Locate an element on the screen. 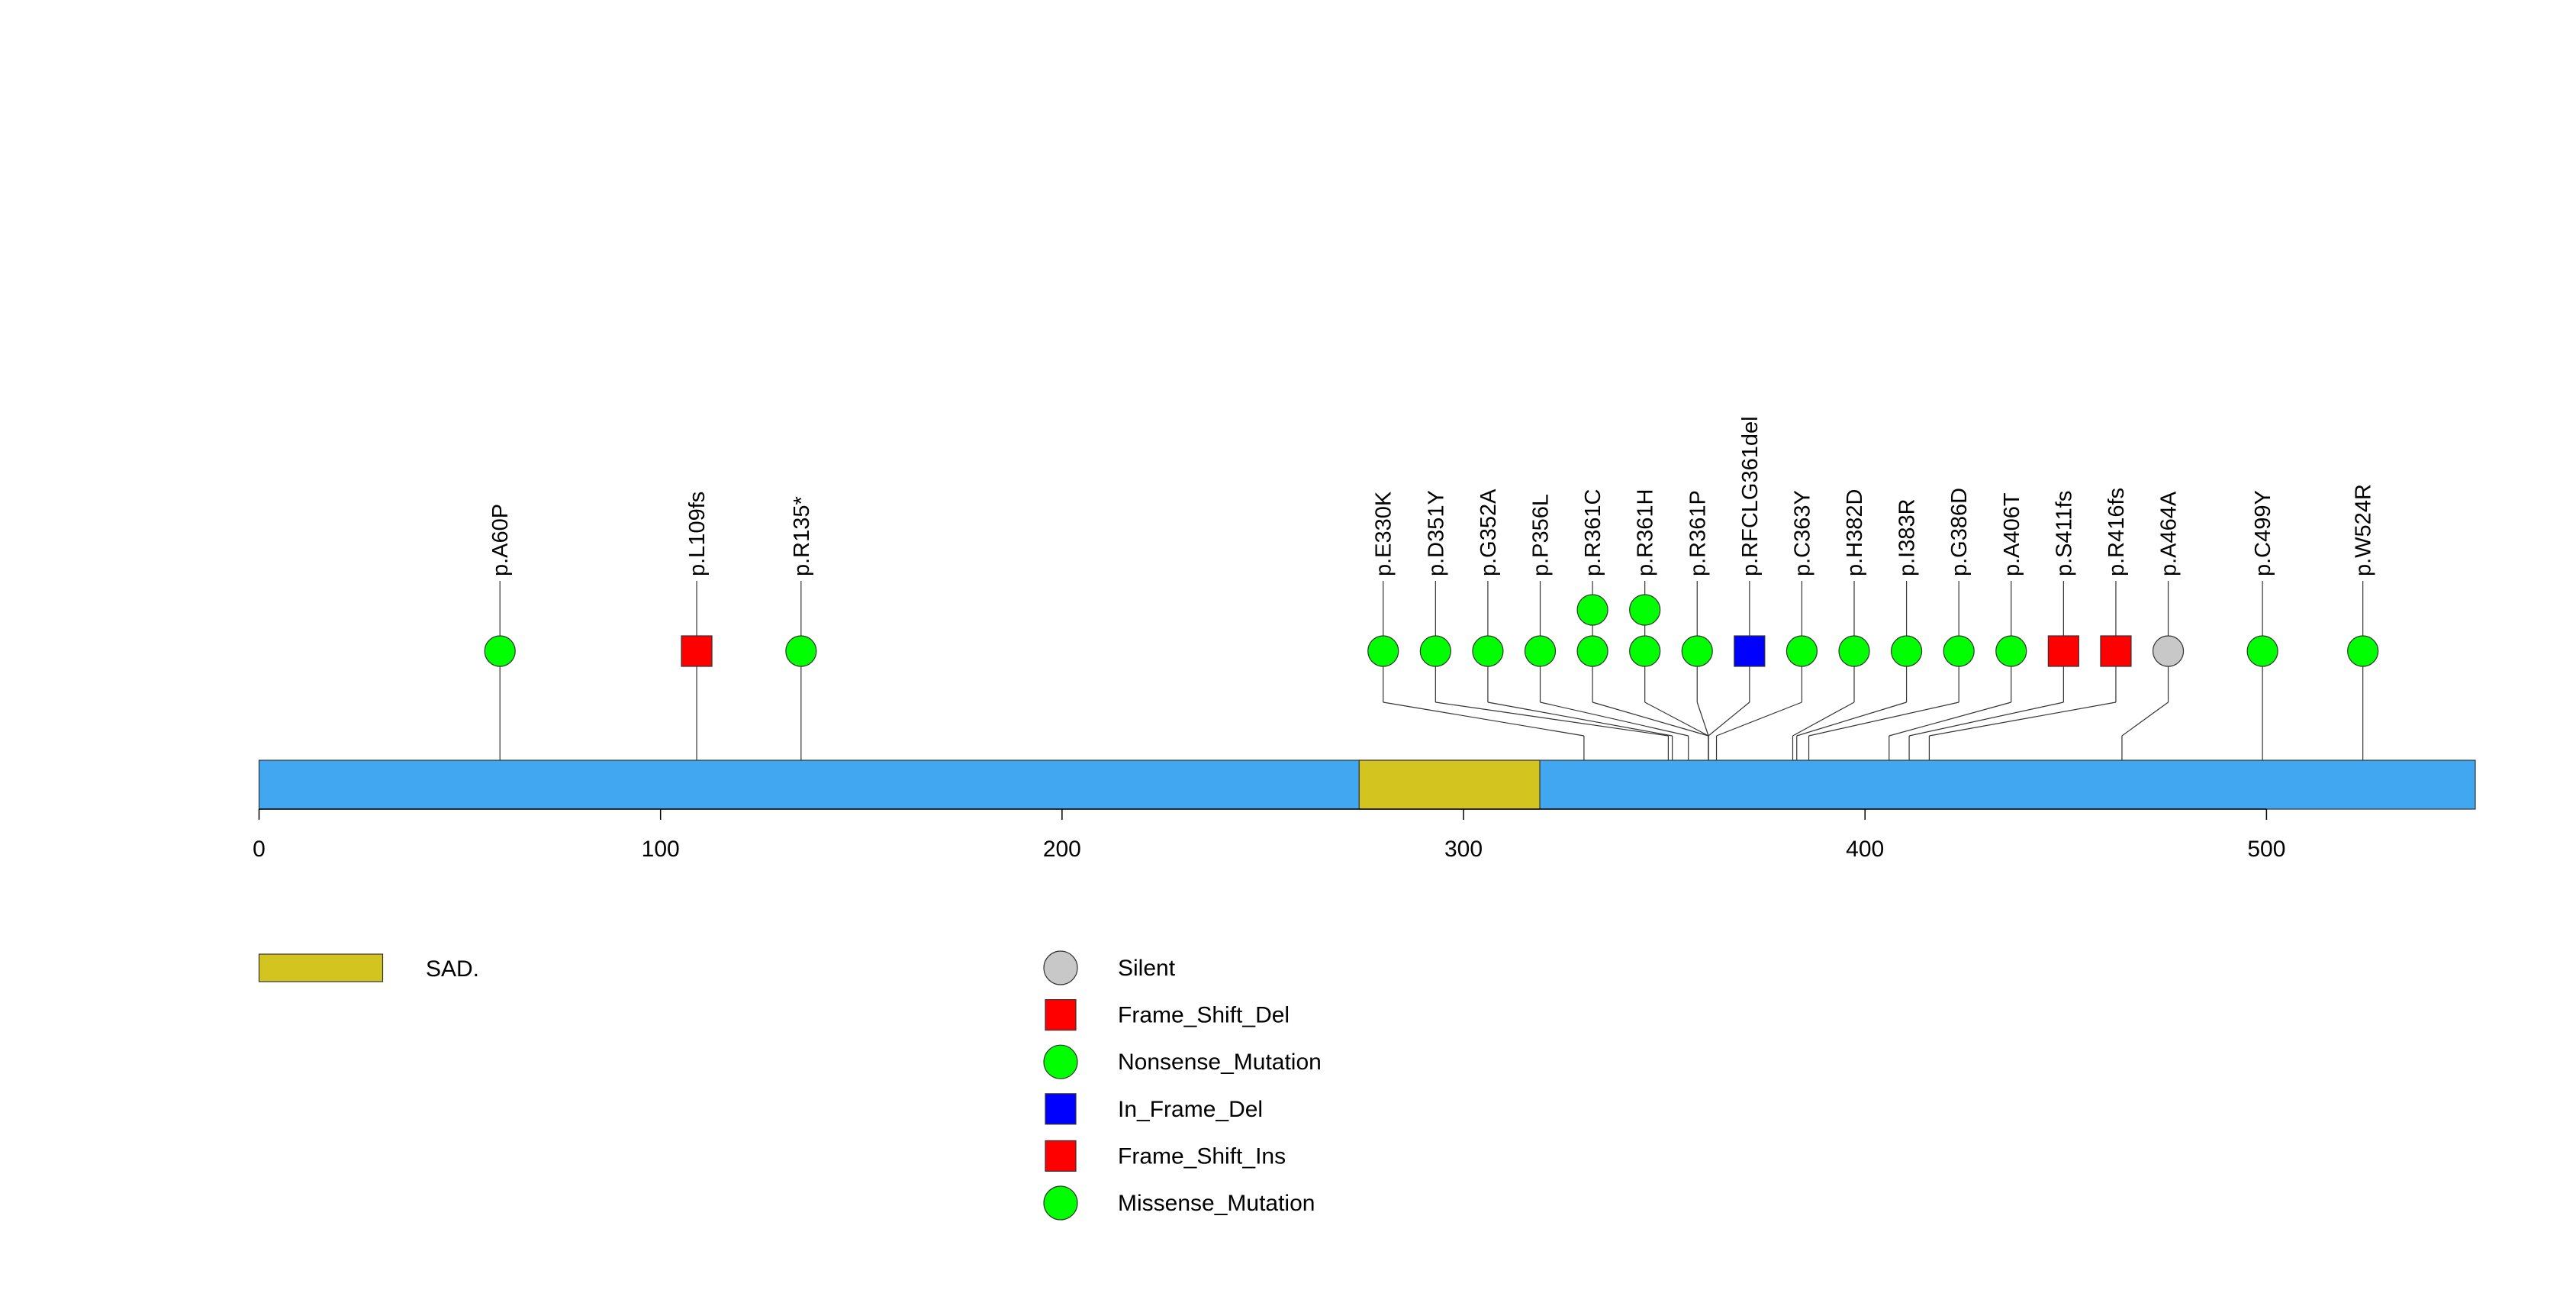 Image resolution: width=2576 pixels, height=1290 pixels. legend-type-swatch-missense-mutation is located at coordinates (1060, 1203).